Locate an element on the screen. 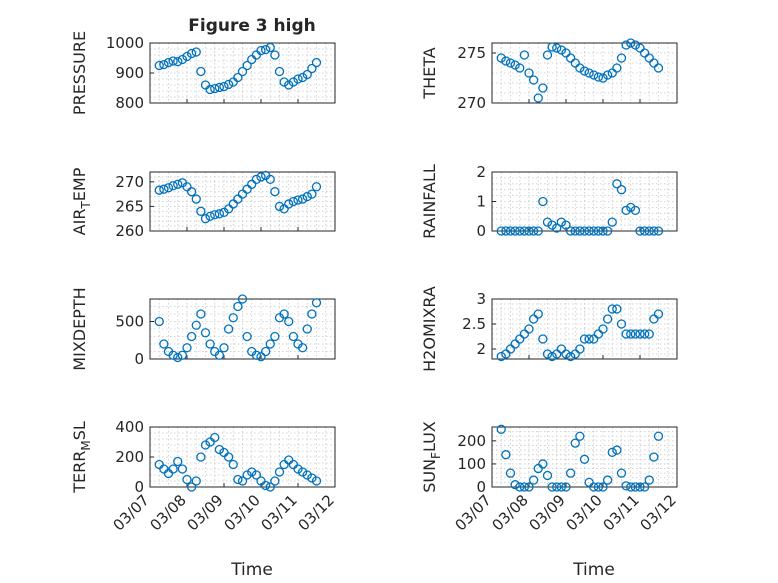 The image size is (778, 583). x-axis-title-right: Time is located at coordinates (593, 570).